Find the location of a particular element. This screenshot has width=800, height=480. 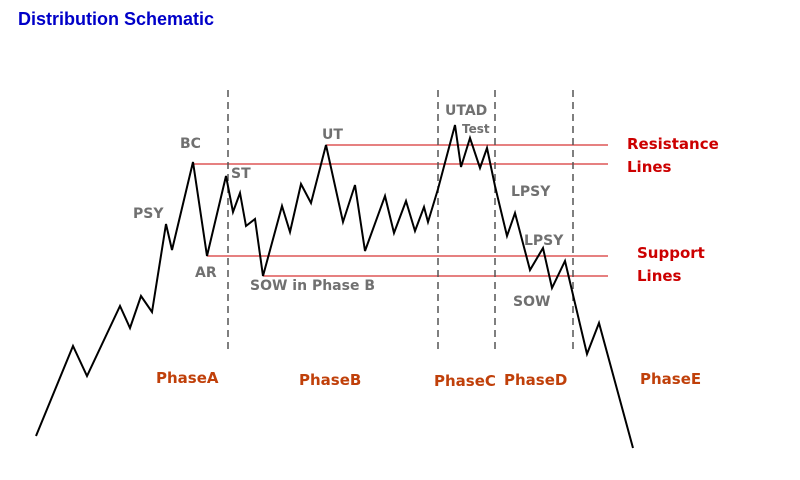

event-label-utad: UTAD is located at coordinates (466, 111).